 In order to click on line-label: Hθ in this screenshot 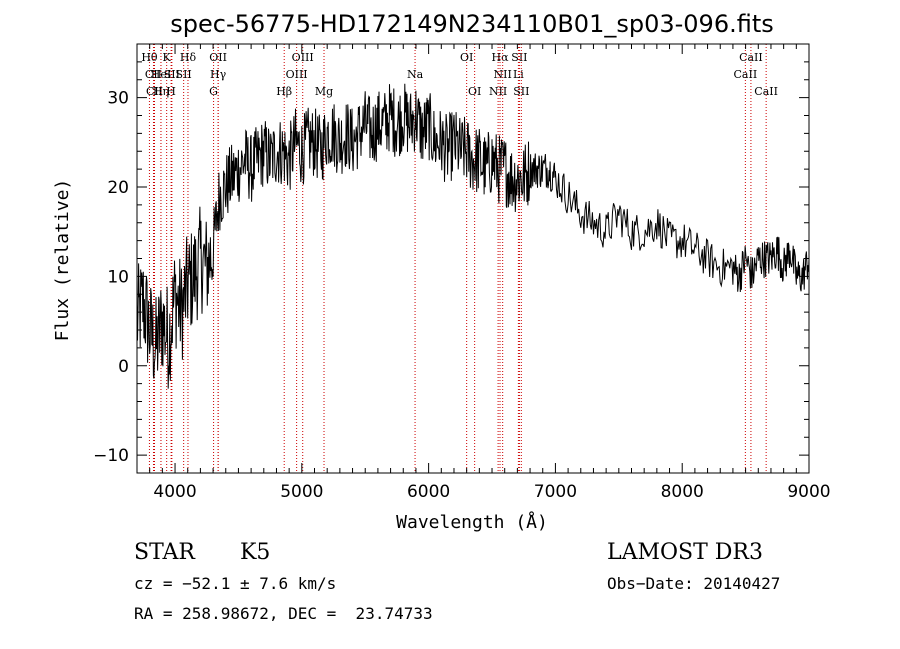, I will do `click(149, 57)`.